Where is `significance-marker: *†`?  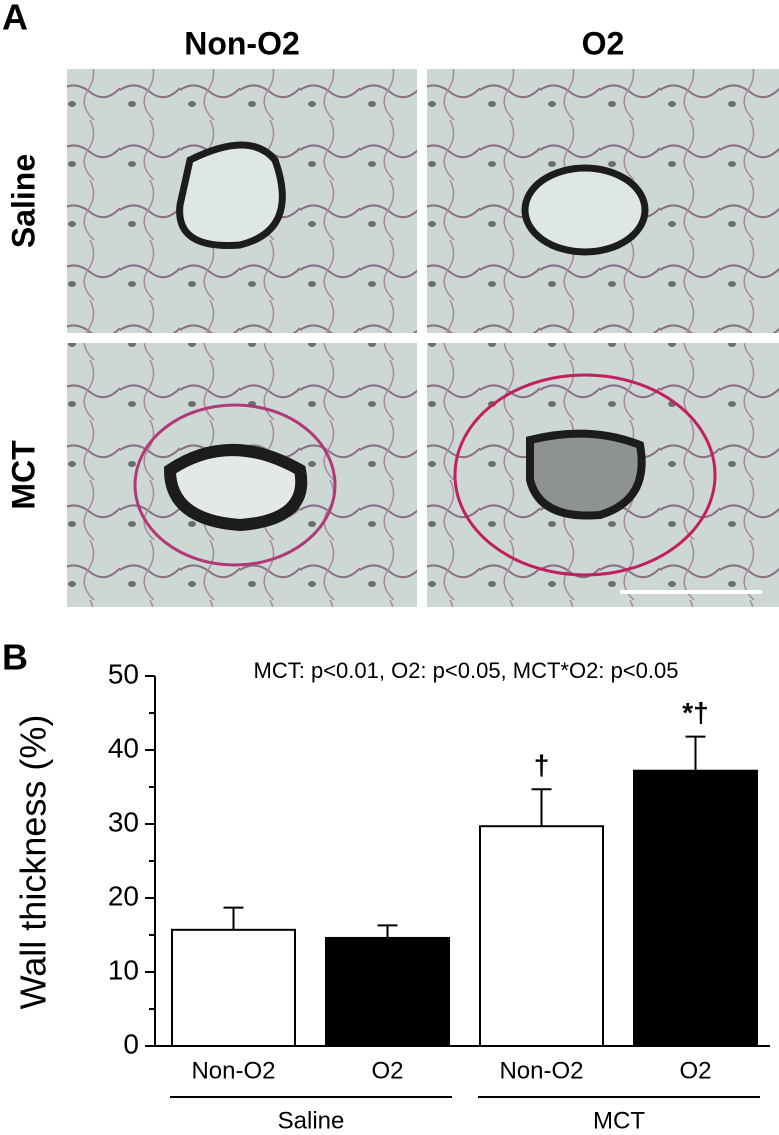 significance-marker: *† is located at coordinates (695, 712).